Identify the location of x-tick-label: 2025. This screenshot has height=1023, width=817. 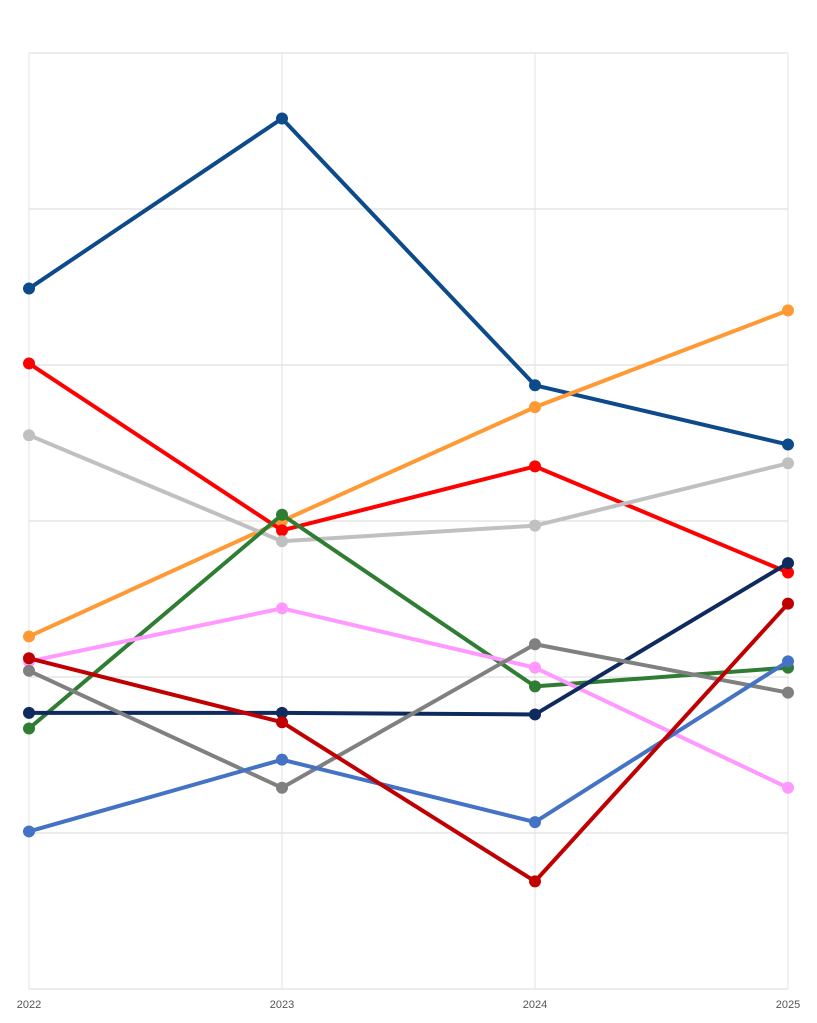
(788, 1005).